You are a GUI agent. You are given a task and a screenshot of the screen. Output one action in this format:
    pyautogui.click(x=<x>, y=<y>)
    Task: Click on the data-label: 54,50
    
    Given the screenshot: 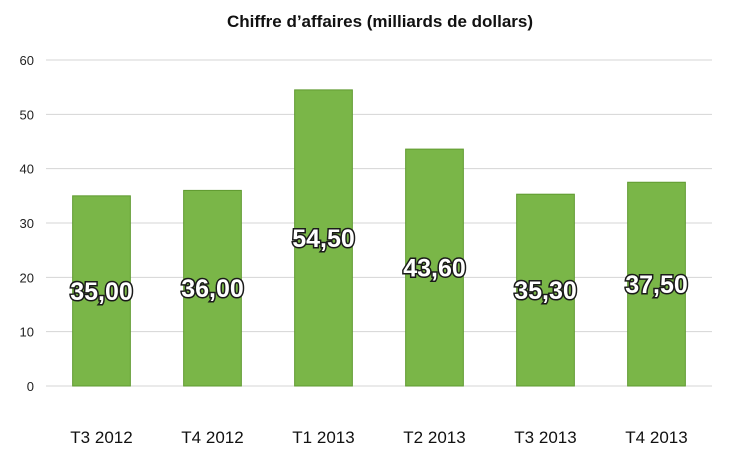 What is the action you would take?
    pyautogui.click(x=323, y=239)
    